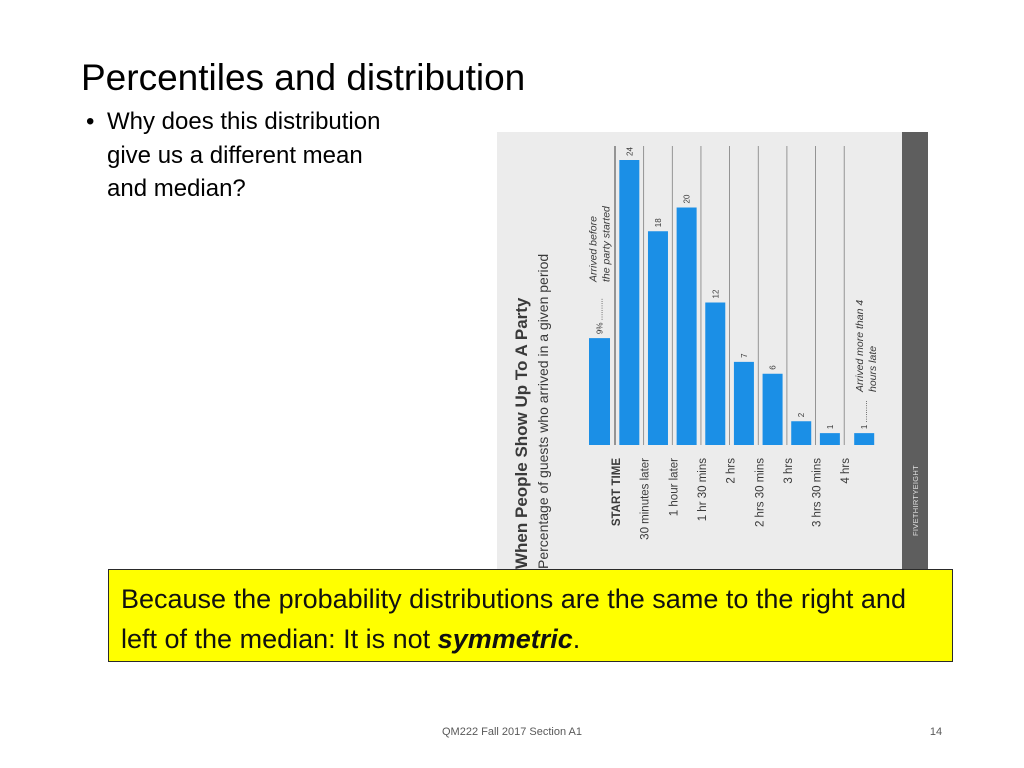 The image size is (1024, 768). Describe the element at coordinates (773, 367) in the screenshot. I see `bar-value-label: 6` at that location.